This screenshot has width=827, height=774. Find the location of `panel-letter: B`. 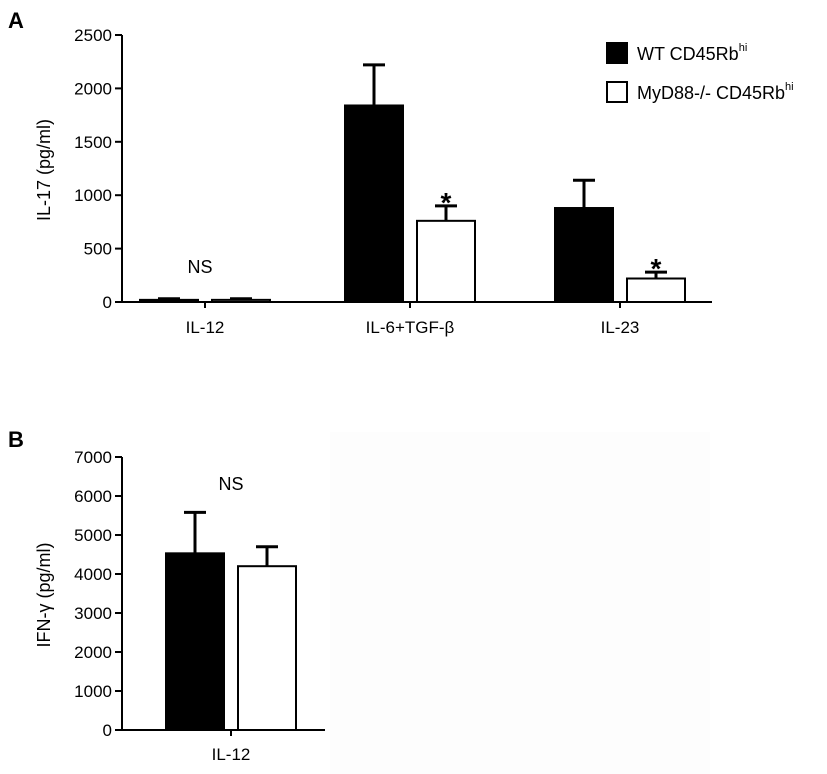

panel-letter: B is located at coordinates (16, 439).